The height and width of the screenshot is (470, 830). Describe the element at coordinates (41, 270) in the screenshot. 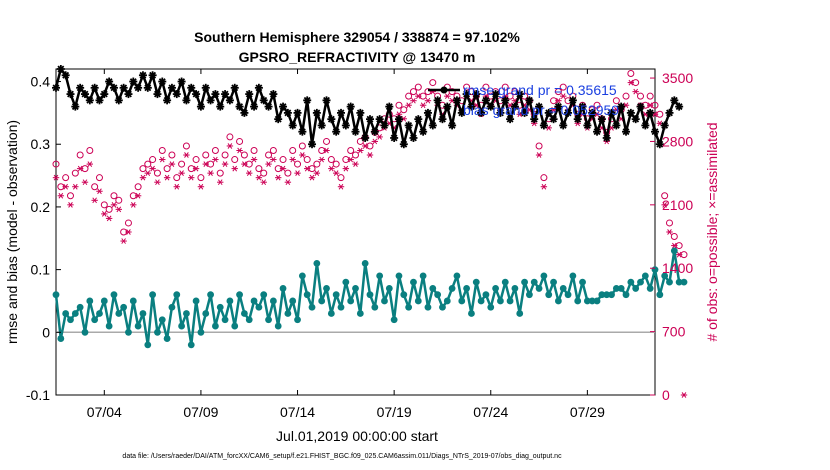

I see `y-left-tick-label: 0.1` at that location.